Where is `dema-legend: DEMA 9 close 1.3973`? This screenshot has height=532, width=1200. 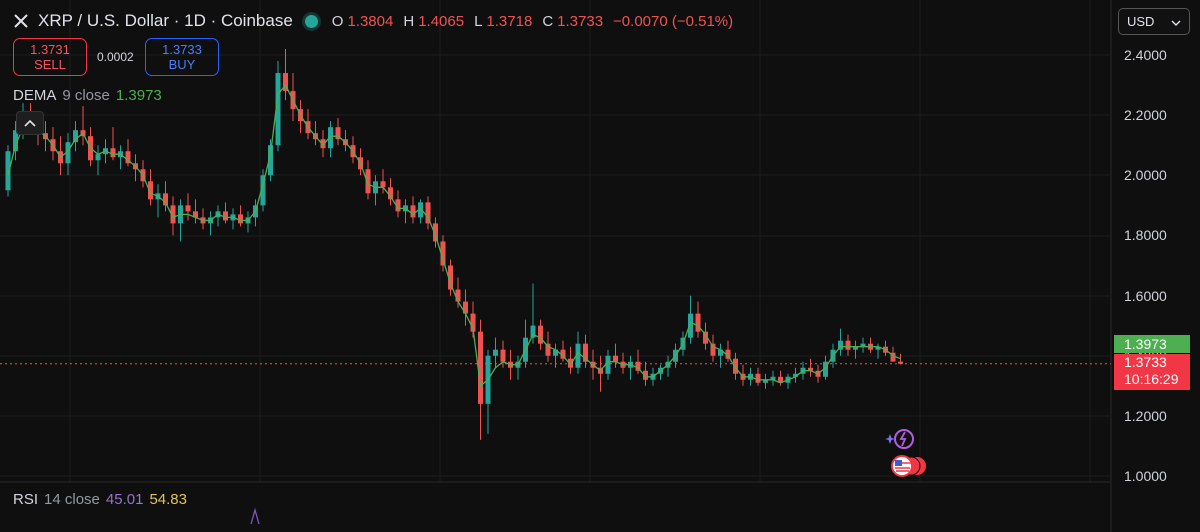 dema-legend: DEMA 9 close 1.3973 is located at coordinates (87, 95).